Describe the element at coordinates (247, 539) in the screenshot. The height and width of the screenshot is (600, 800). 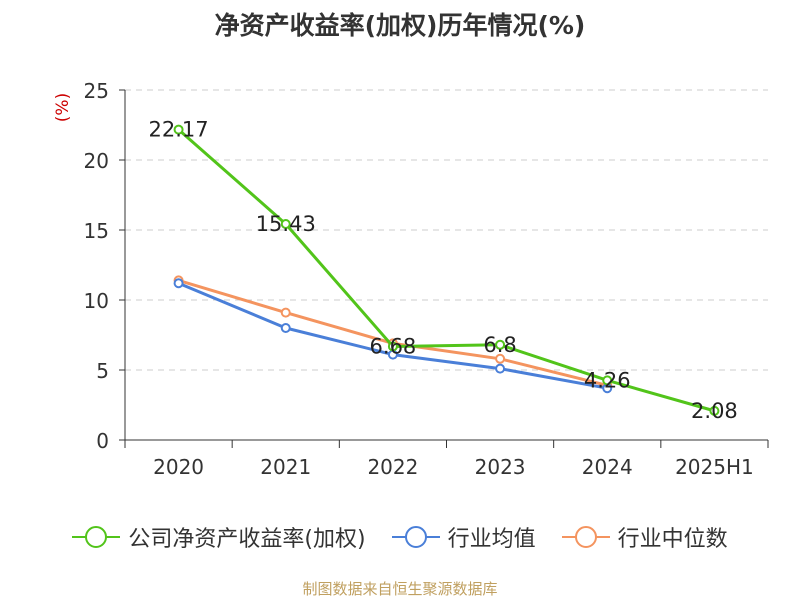
I see `legend-label: 公司净资产收益率(加权)` at that location.